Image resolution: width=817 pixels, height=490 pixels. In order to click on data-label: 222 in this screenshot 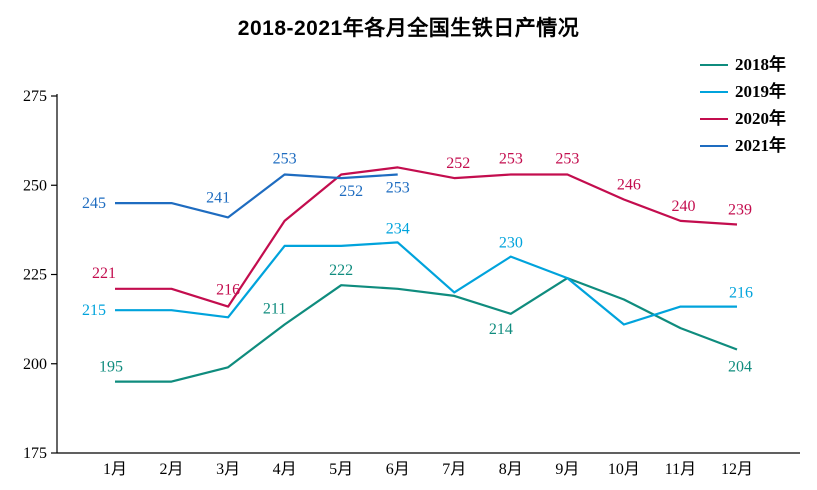, I will do `click(341, 270)`.